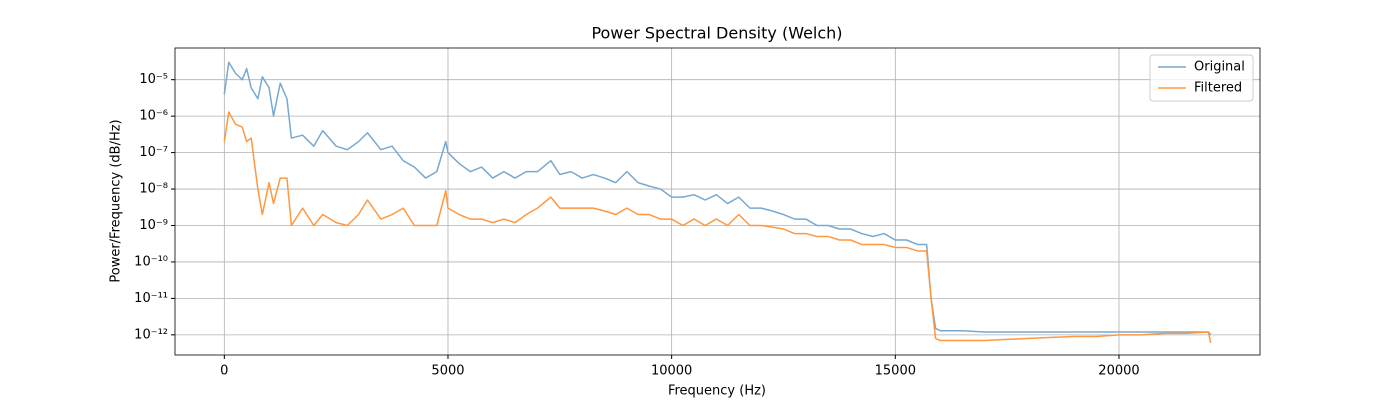  I want to click on y-tick-label: 10⁻¹¹, so click(151, 298).